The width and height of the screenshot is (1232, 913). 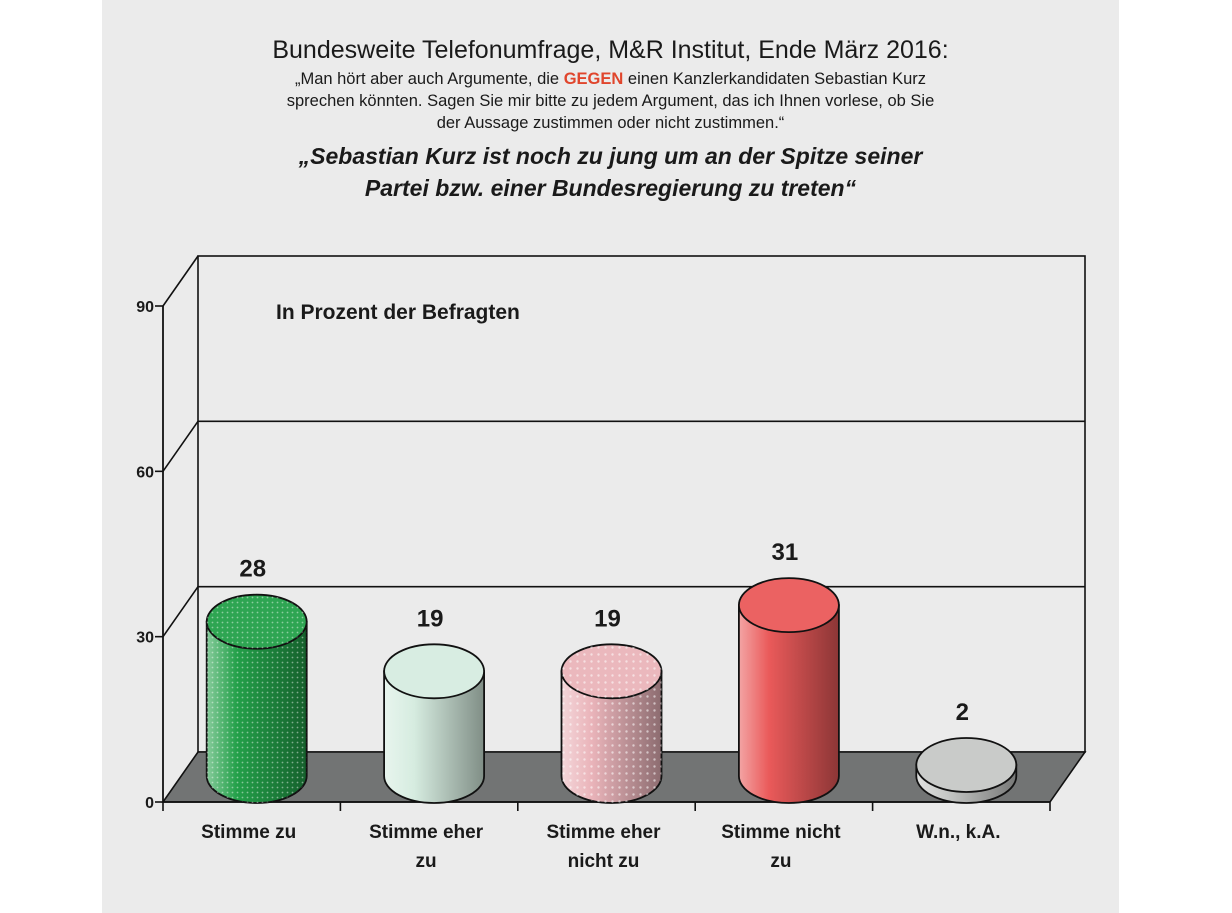 I want to click on y-tick-label: 60, so click(x=145, y=472).